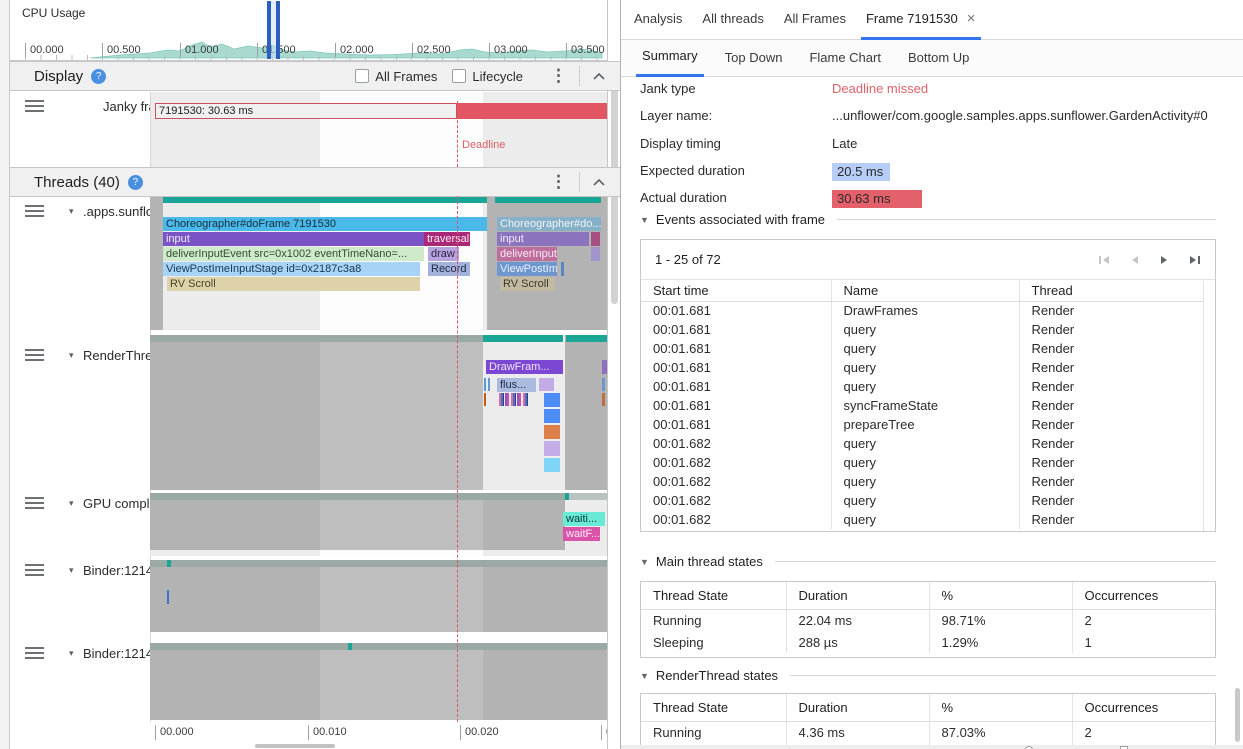  I want to click on horizontal-scrollbar-thumb, so click(295, 746).